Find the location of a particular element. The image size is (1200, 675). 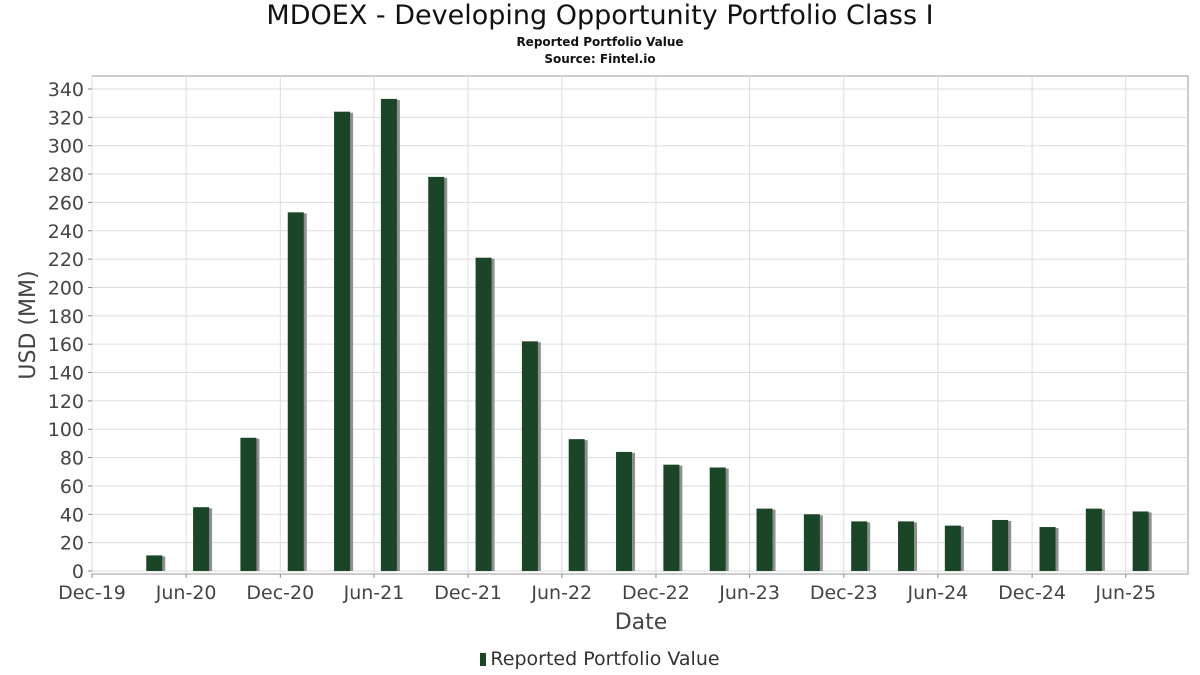

y-tick-label: 160 is located at coordinates (66, 345).